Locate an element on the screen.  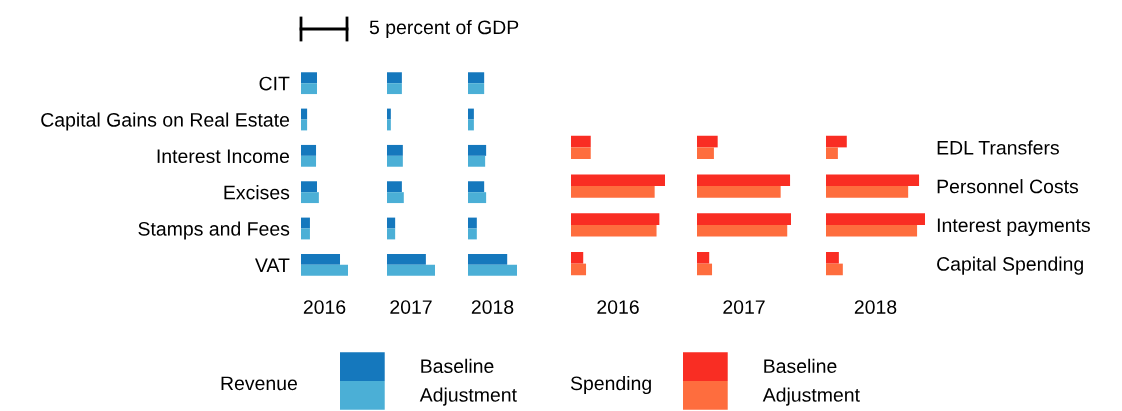
y-tick-label: Capital Spending is located at coordinates (1010, 265).